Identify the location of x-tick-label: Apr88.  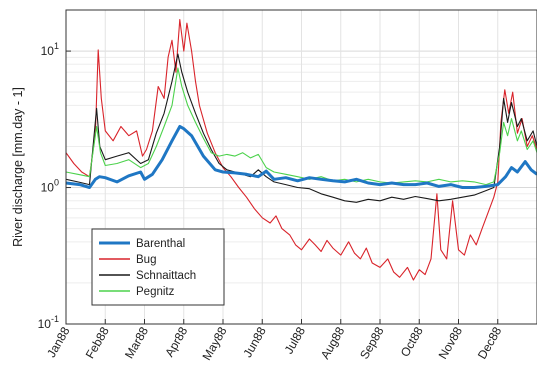
(176, 341).